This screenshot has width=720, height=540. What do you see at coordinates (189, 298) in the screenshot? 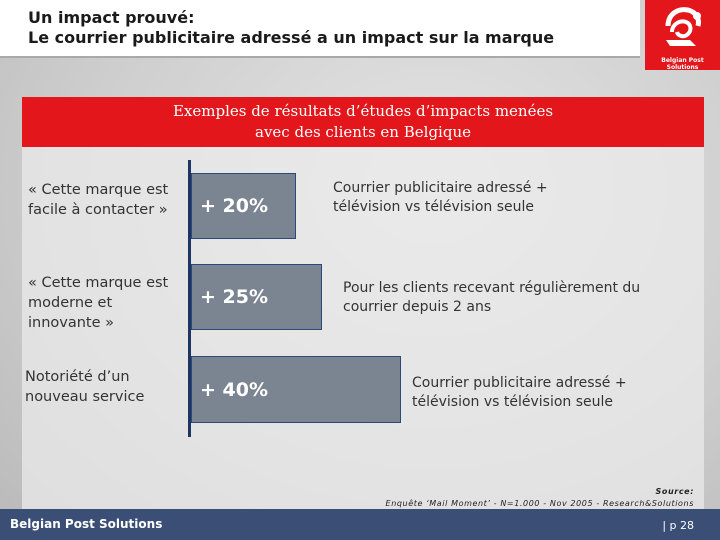
I see `chart-axis` at bounding box center [189, 298].